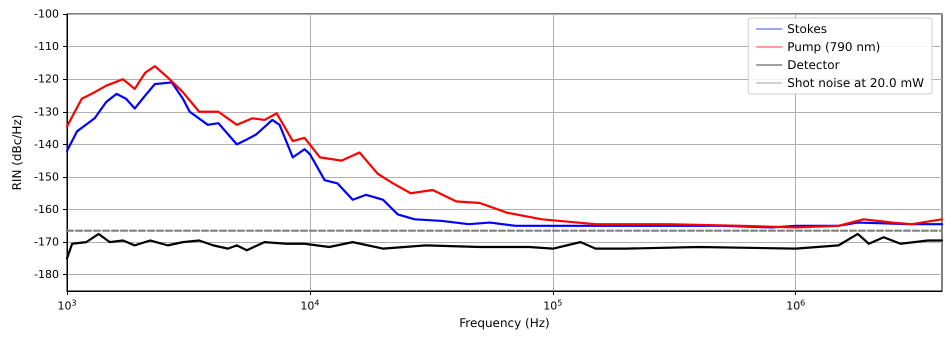 The image size is (950, 337). What do you see at coordinates (46, 177) in the screenshot?
I see `y-tick-label: -150` at bounding box center [46, 177].